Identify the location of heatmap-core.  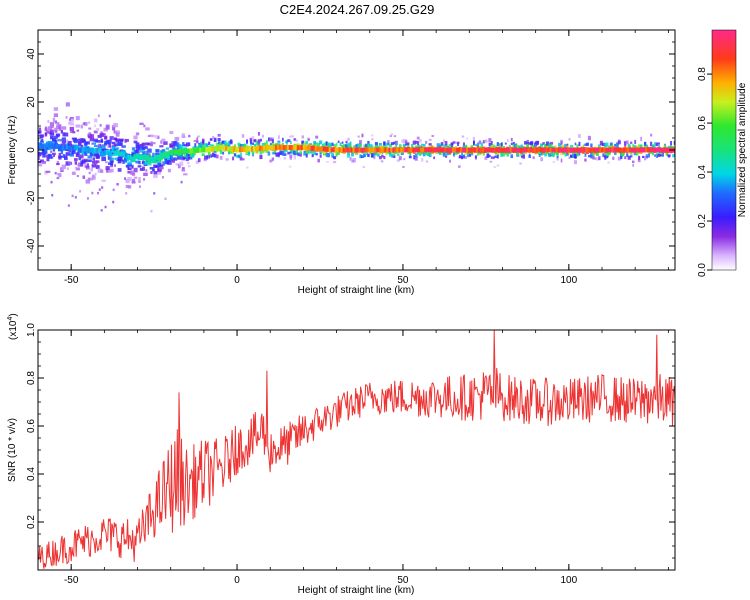
(155, 161).